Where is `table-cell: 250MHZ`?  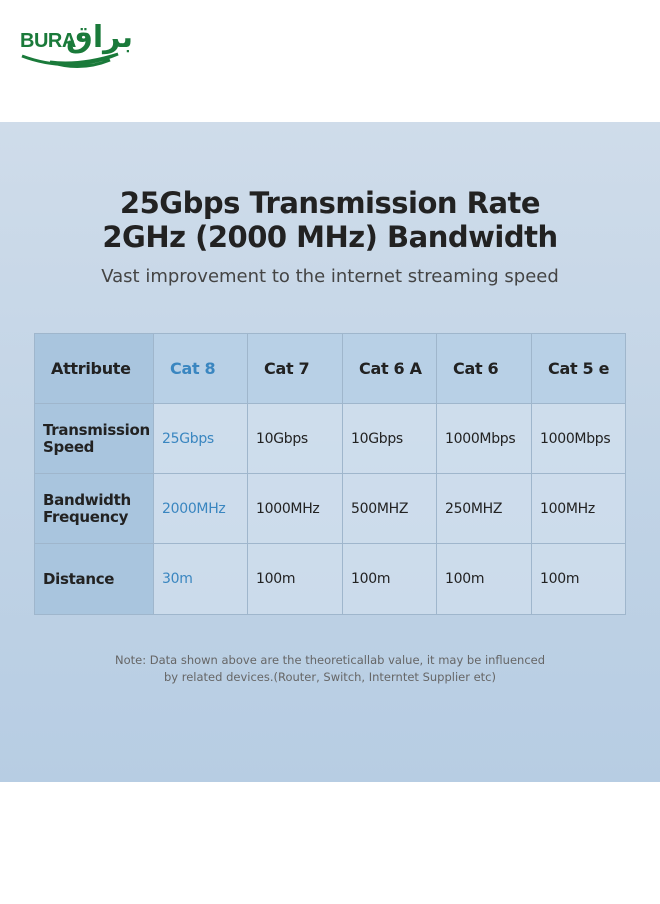 table-cell: 250MHZ is located at coordinates (484, 508).